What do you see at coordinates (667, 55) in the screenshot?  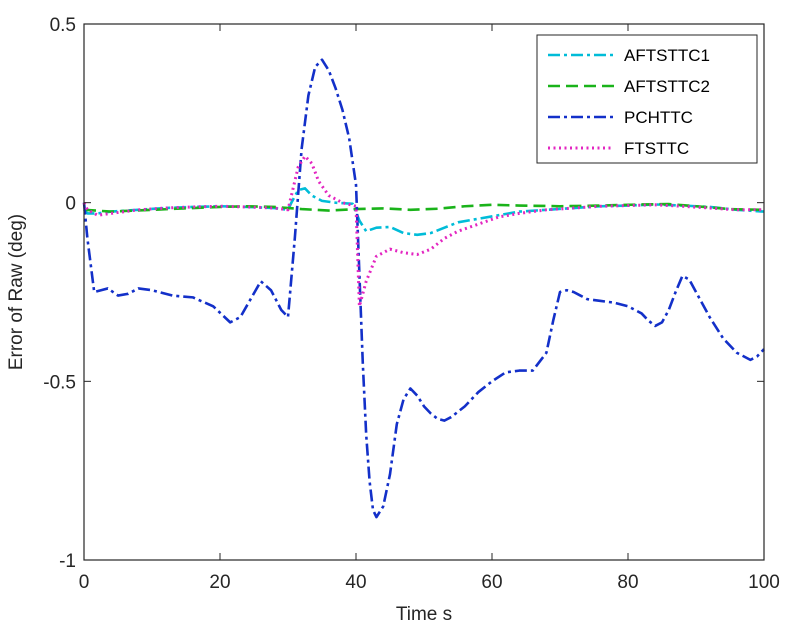 I see `legend-label: AFTSTTC1` at bounding box center [667, 55].